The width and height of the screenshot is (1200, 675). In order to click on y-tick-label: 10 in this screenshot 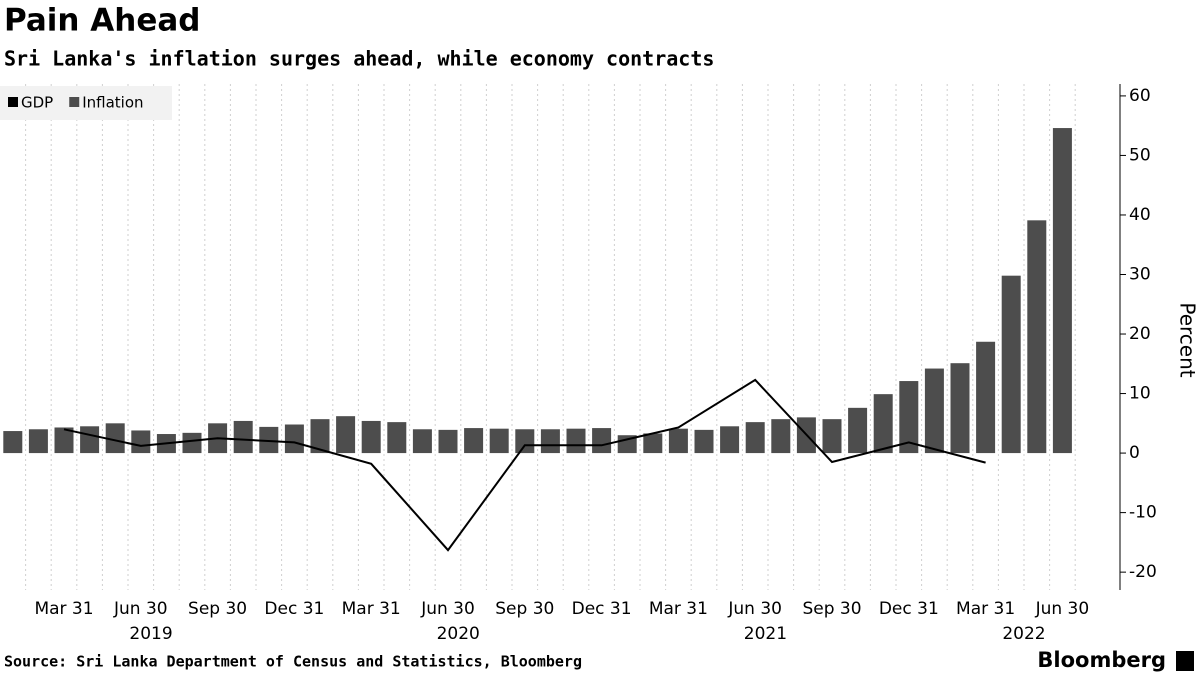, I will do `click(1140, 394)`.